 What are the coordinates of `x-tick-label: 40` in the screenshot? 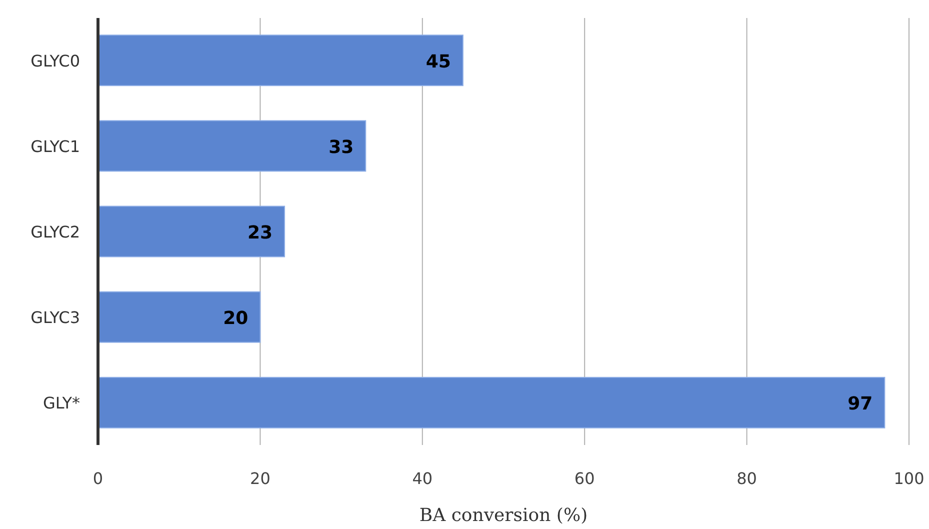 It's located at (422, 478).